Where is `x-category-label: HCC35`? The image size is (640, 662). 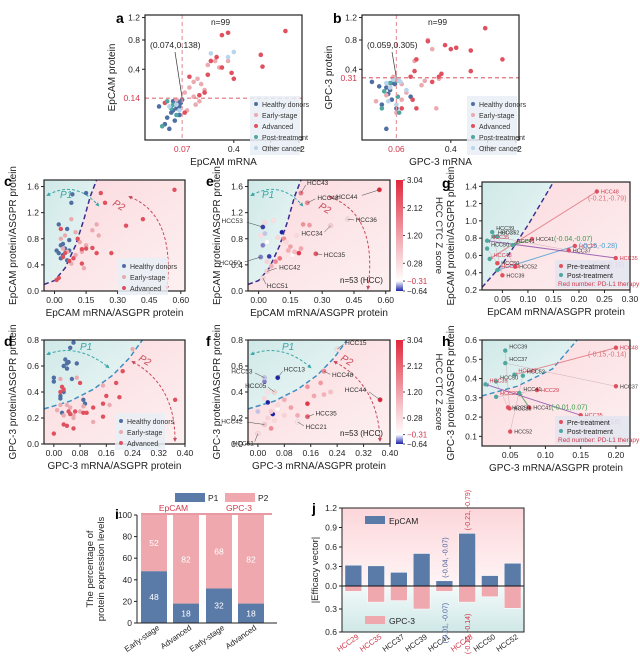
x-category-label: HCC35 is located at coordinates (370, 642).